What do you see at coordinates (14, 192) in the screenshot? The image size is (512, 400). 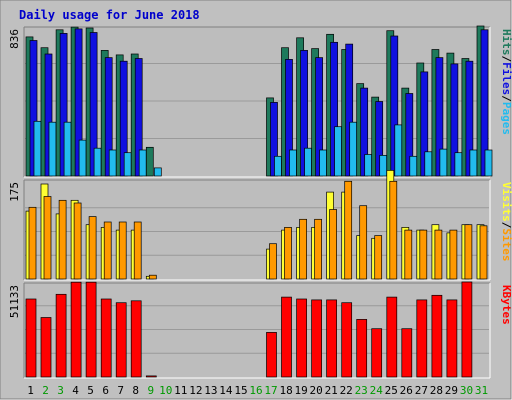 I see `ymax-label: 175` at bounding box center [14, 192].